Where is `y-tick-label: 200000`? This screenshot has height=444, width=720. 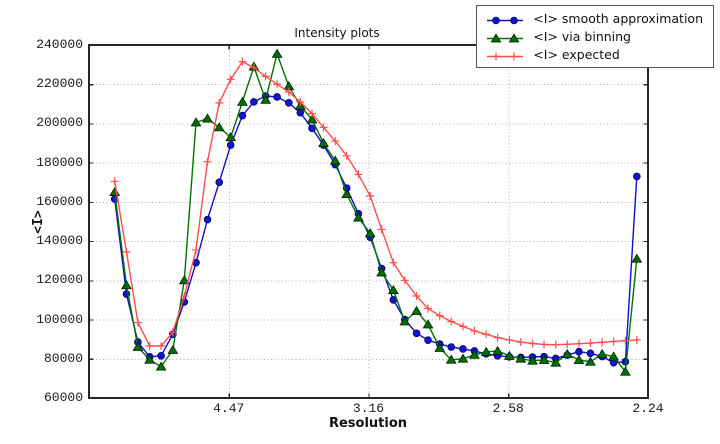 y-tick-label: 200000 is located at coordinates (59, 123).